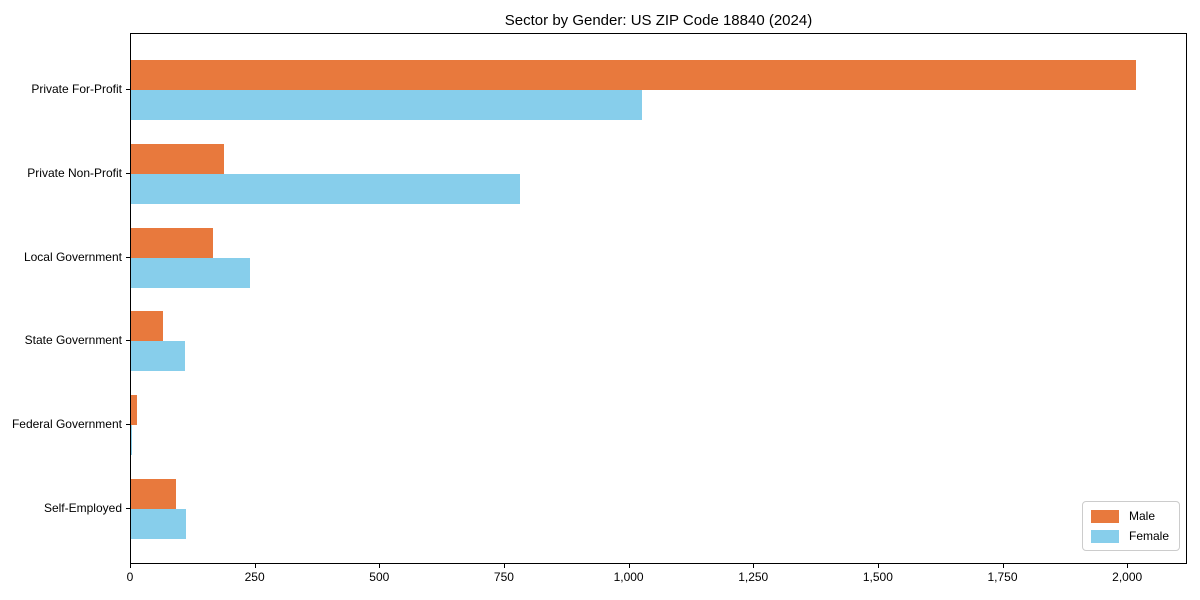  I want to click on xtick-label: 1,250, so click(753, 577).